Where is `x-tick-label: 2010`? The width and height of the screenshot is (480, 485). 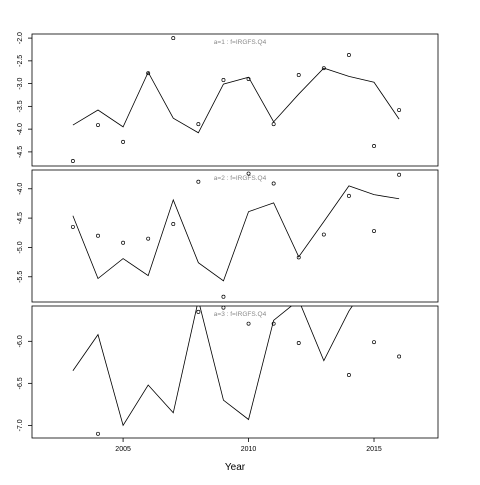
x-tick-label: 2010 is located at coordinates (249, 449).